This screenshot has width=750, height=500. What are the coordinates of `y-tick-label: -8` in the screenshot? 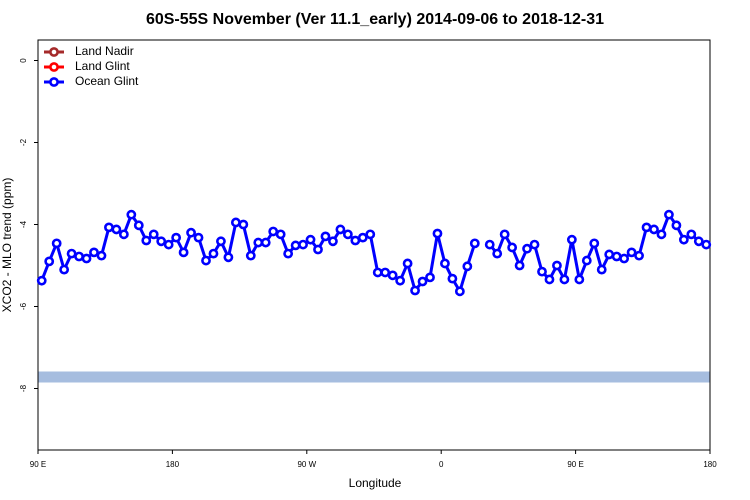 It's located at (23, 388).